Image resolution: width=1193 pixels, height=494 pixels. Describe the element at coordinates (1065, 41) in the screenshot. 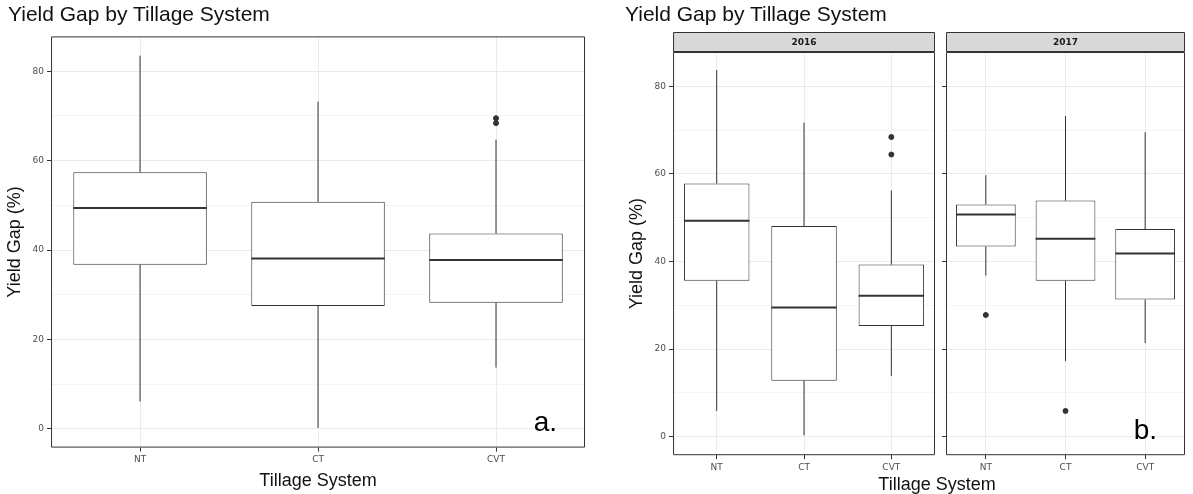

I see `chart-subtitle: 2017` at that location.